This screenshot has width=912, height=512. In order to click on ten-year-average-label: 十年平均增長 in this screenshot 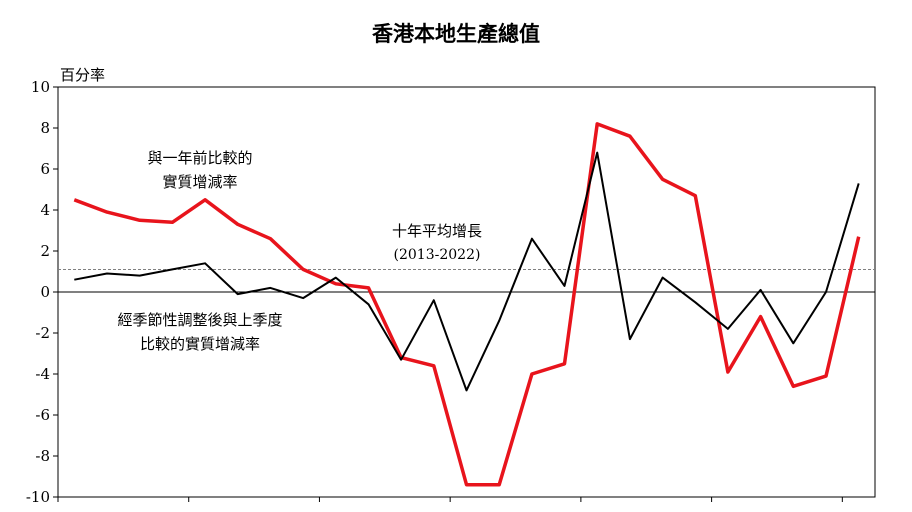, I will do `click(437, 231)`.